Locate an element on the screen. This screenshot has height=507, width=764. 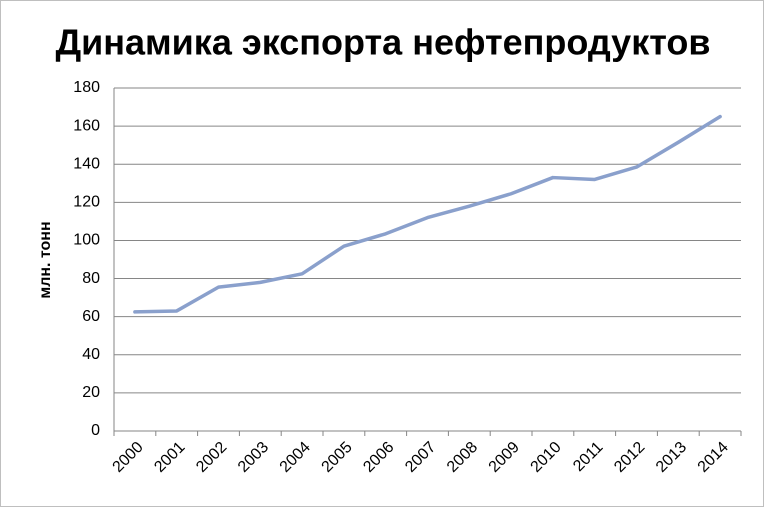
y-tick-label: 160 is located at coordinates (86, 125).